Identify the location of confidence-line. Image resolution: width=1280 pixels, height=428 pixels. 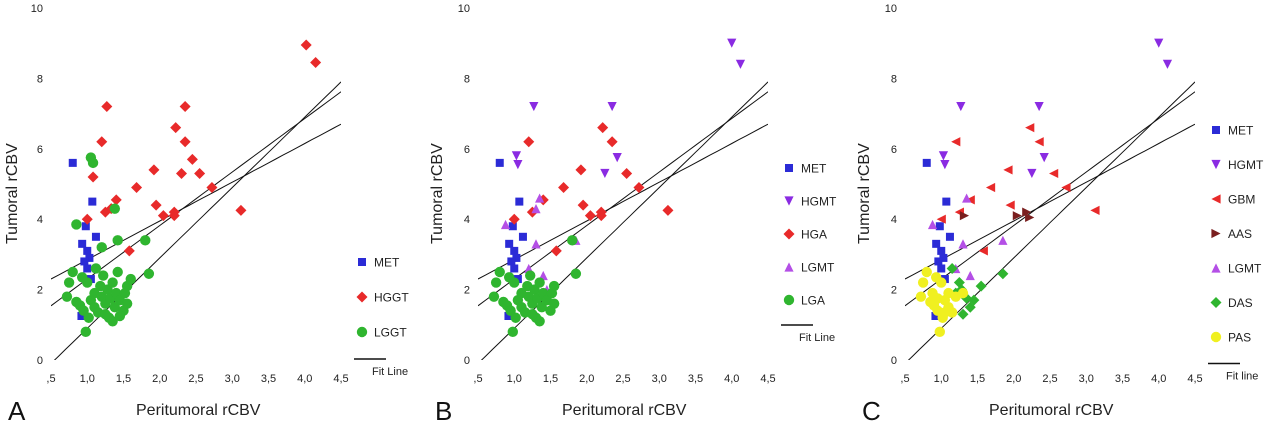
(196, 201).